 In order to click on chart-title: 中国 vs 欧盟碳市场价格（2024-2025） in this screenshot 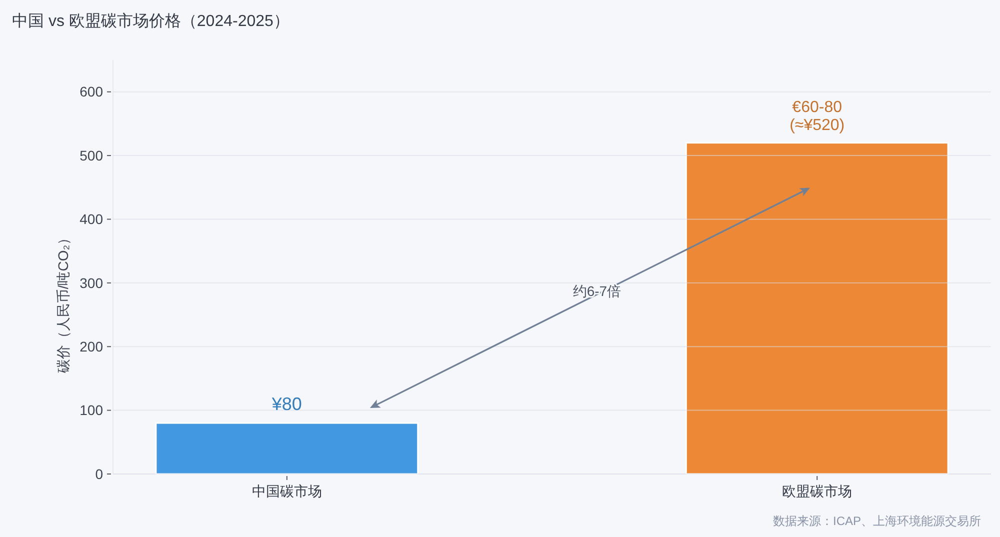, I will do `click(151, 21)`.